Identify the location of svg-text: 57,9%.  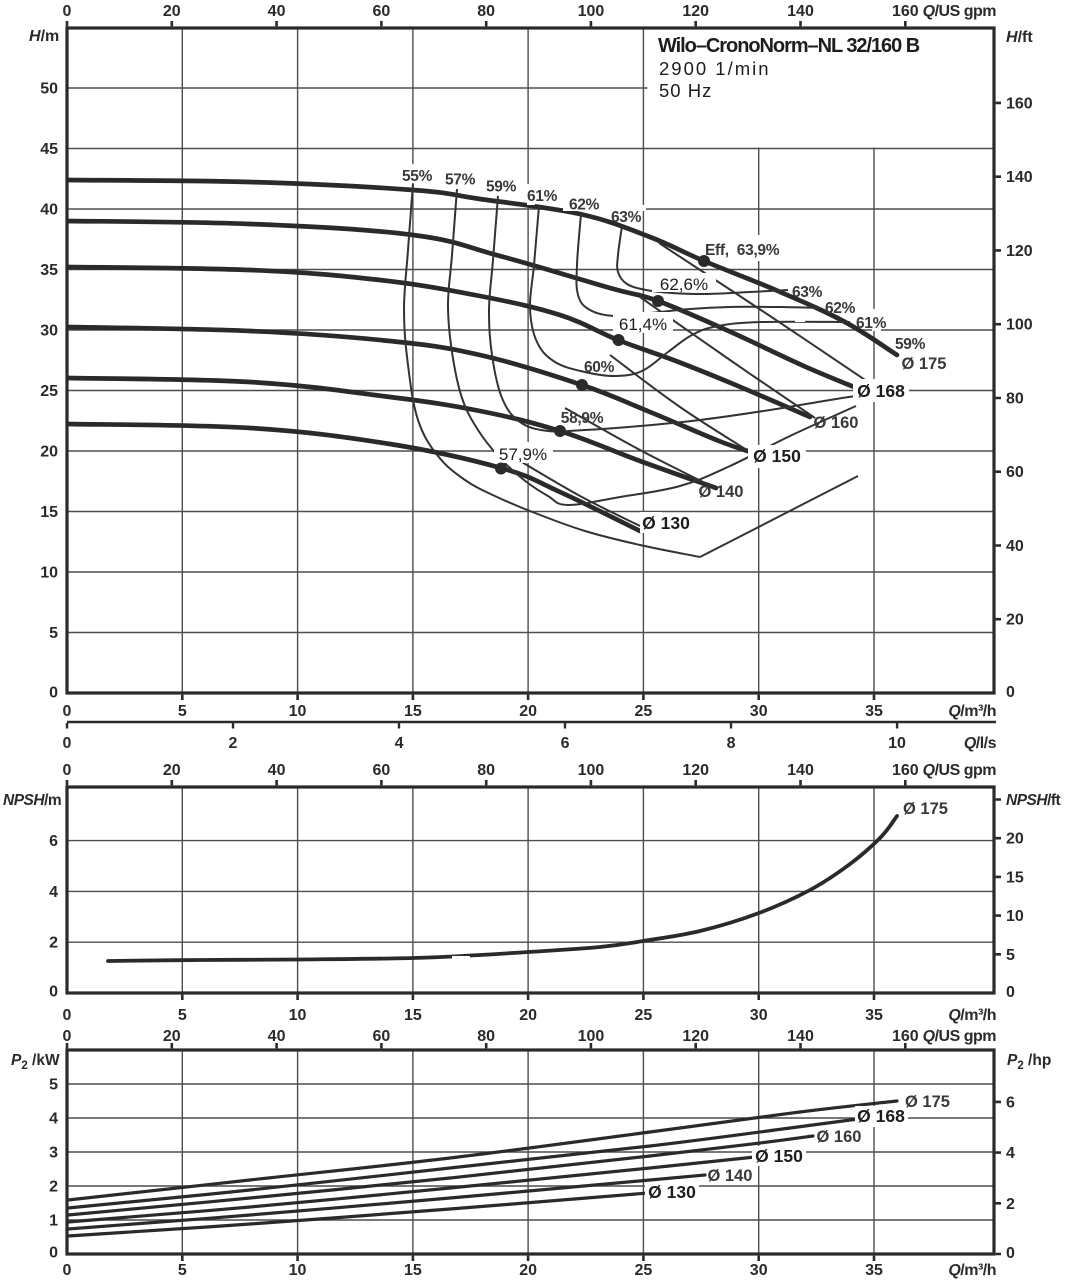
(523, 454).